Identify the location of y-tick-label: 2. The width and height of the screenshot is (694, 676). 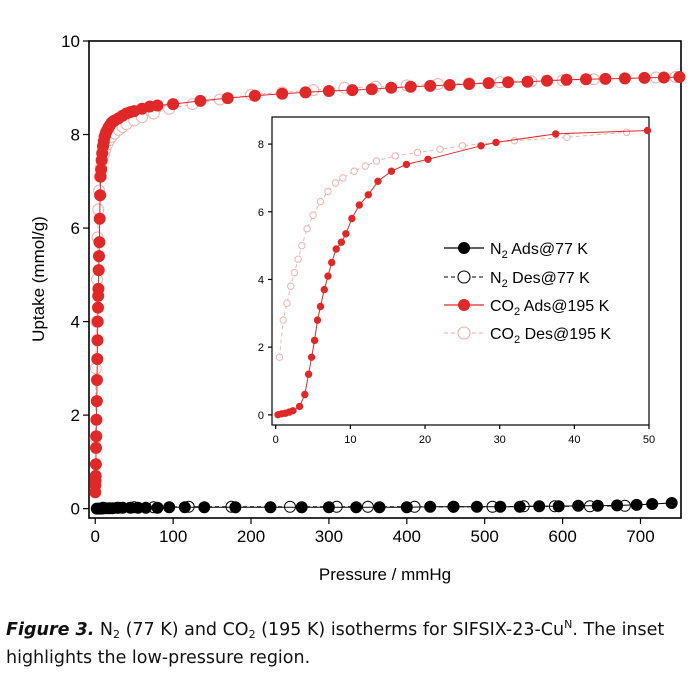
(261, 348).